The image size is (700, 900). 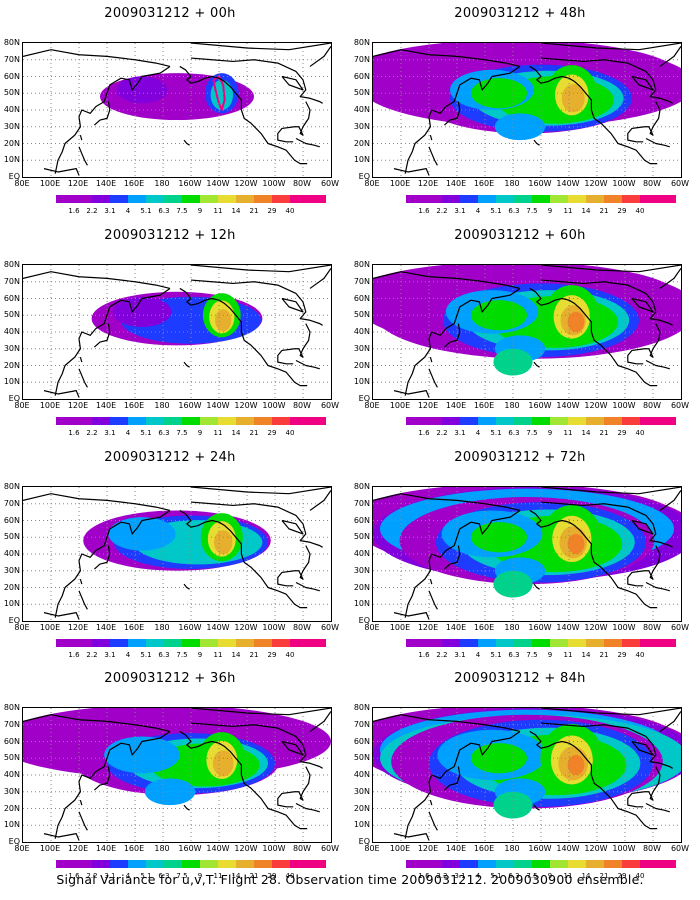 What do you see at coordinates (11, 791) in the screenshot?
I see `latitude-label: 30N` at bounding box center [11, 791].